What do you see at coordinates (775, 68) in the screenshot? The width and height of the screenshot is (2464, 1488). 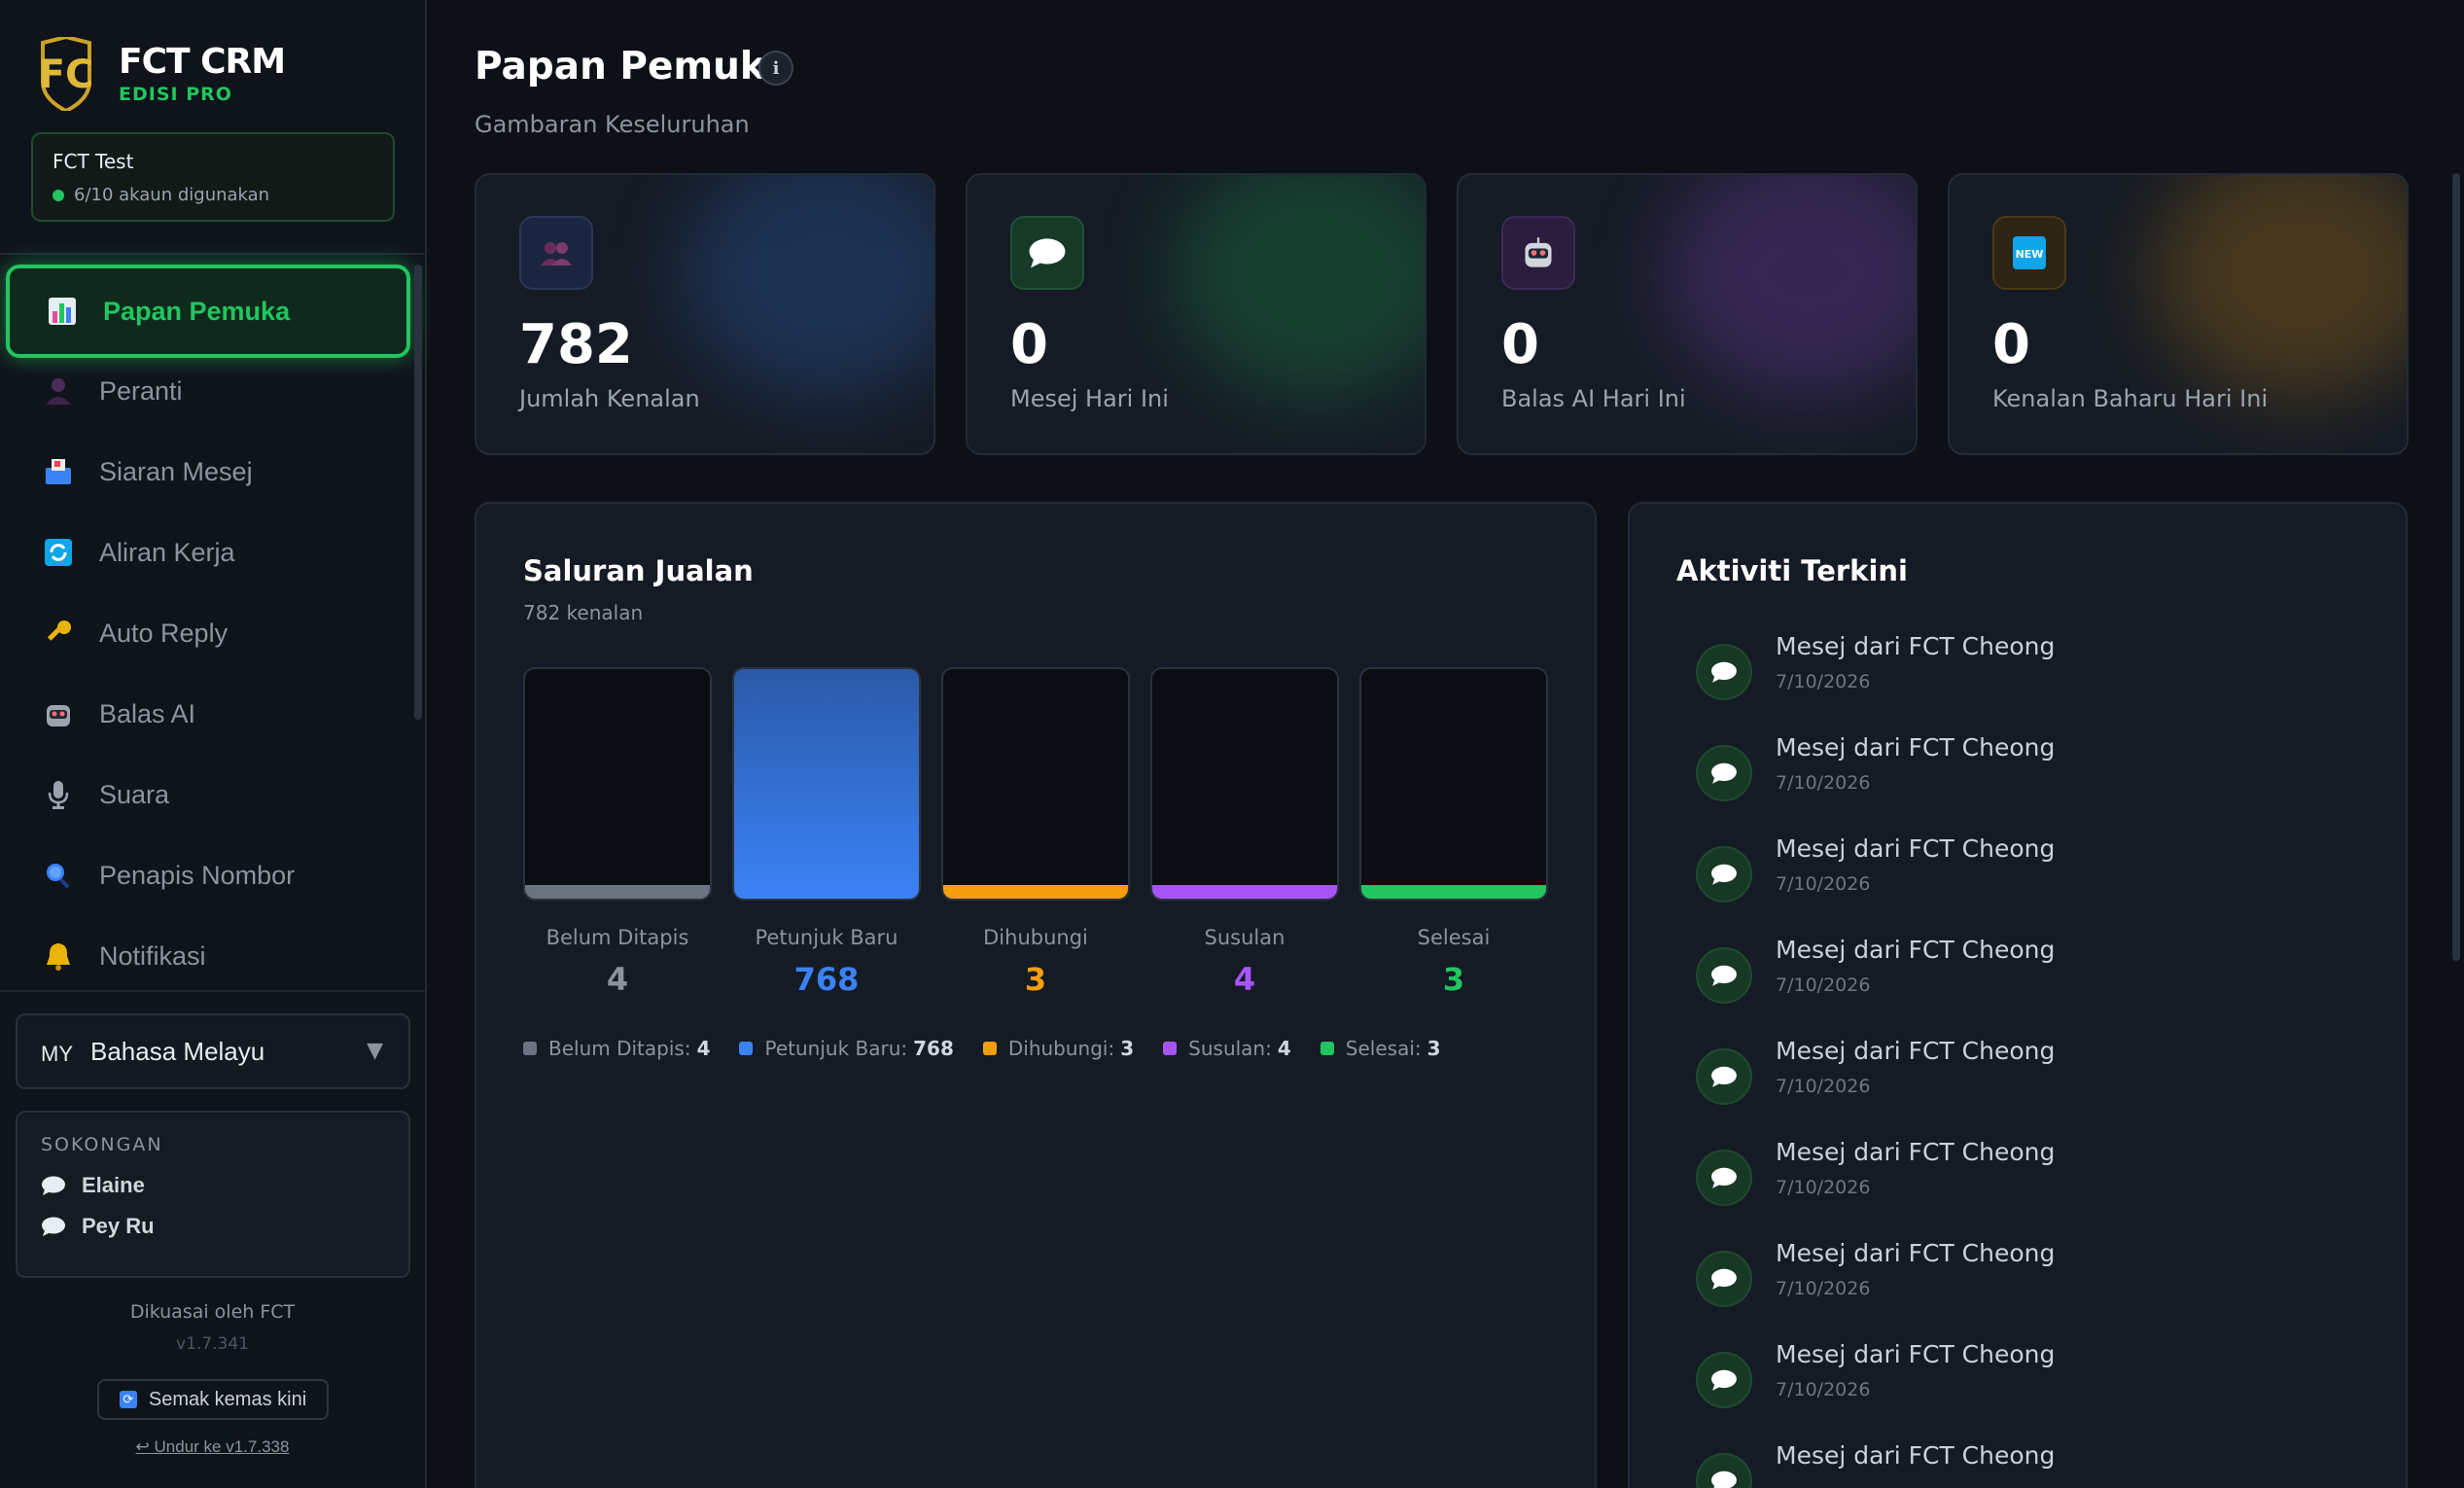 I see `info-icon: i` at bounding box center [775, 68].